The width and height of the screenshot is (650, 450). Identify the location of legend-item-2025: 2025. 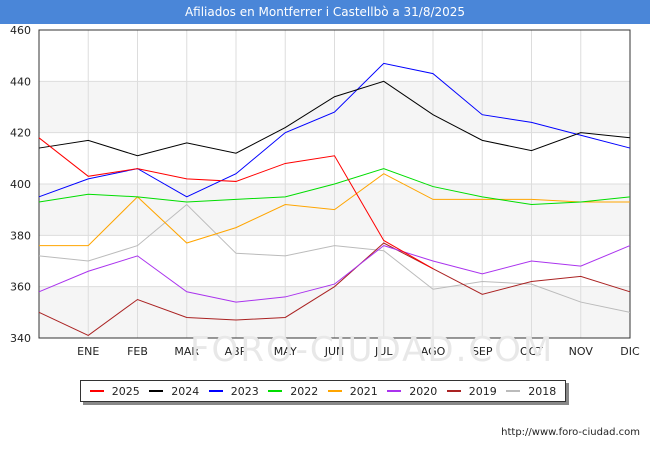
(114, 391).